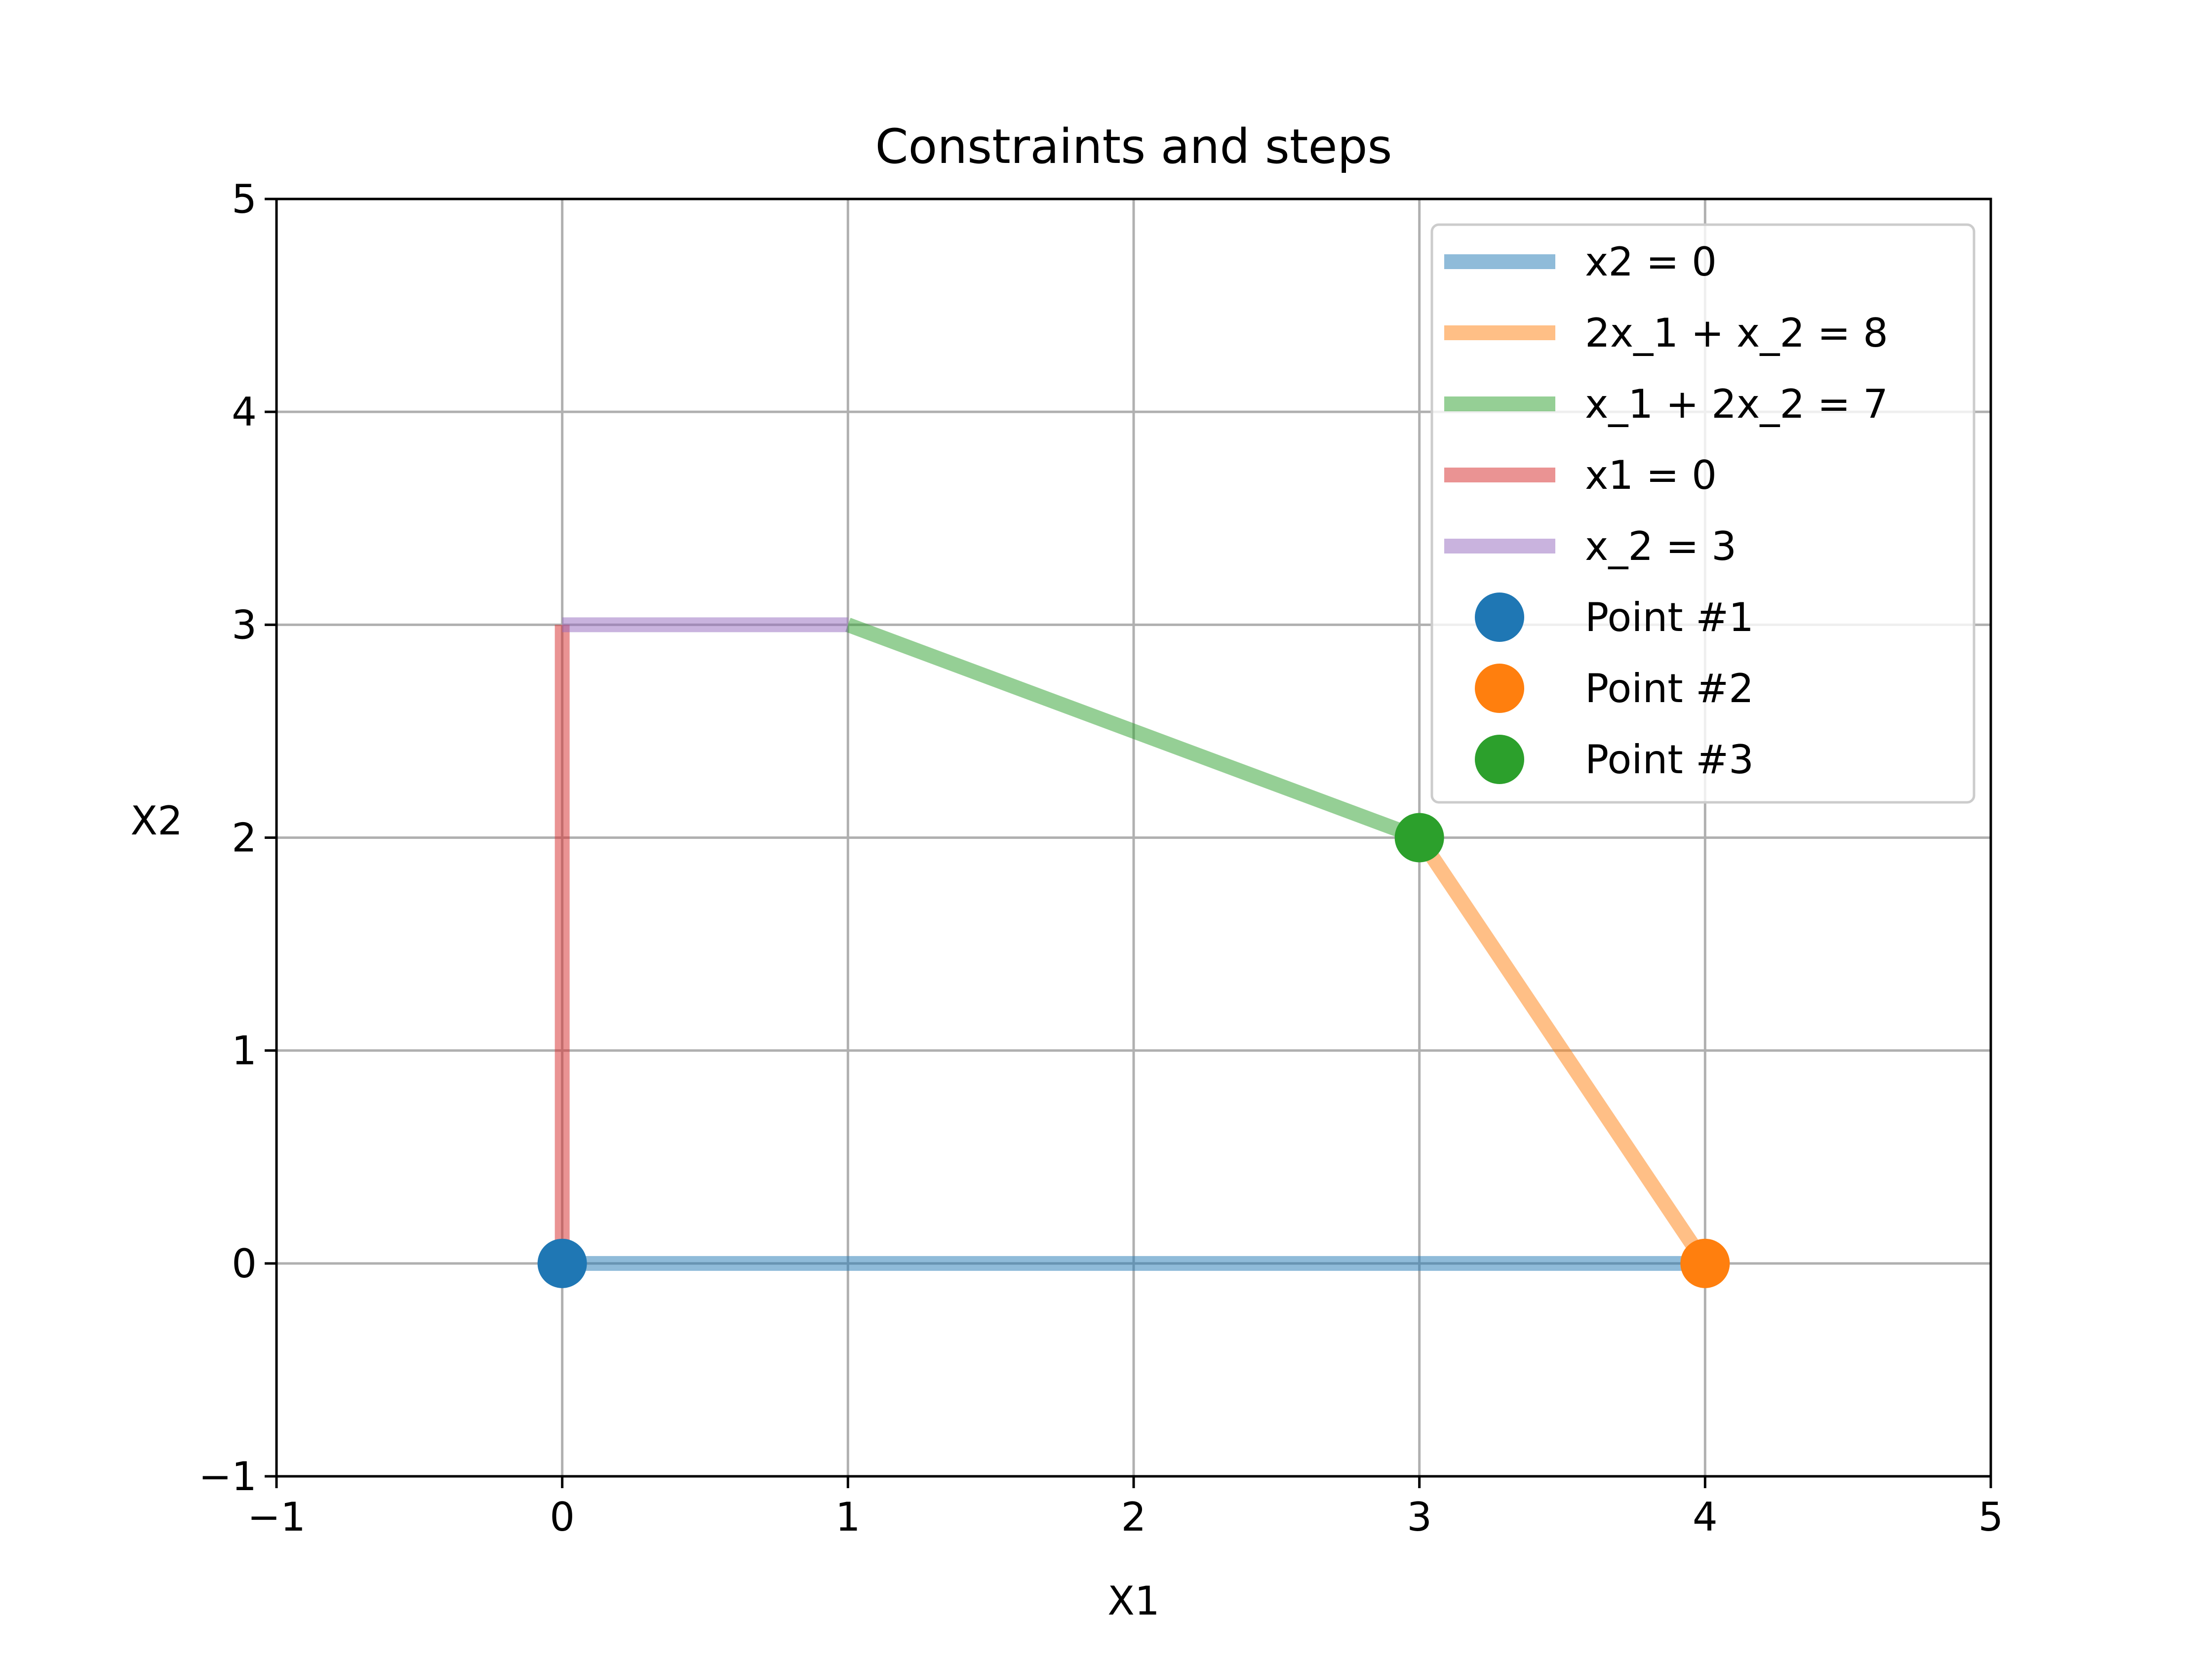  I want to click on x-axis-label: X1, so click(1133, 1601).